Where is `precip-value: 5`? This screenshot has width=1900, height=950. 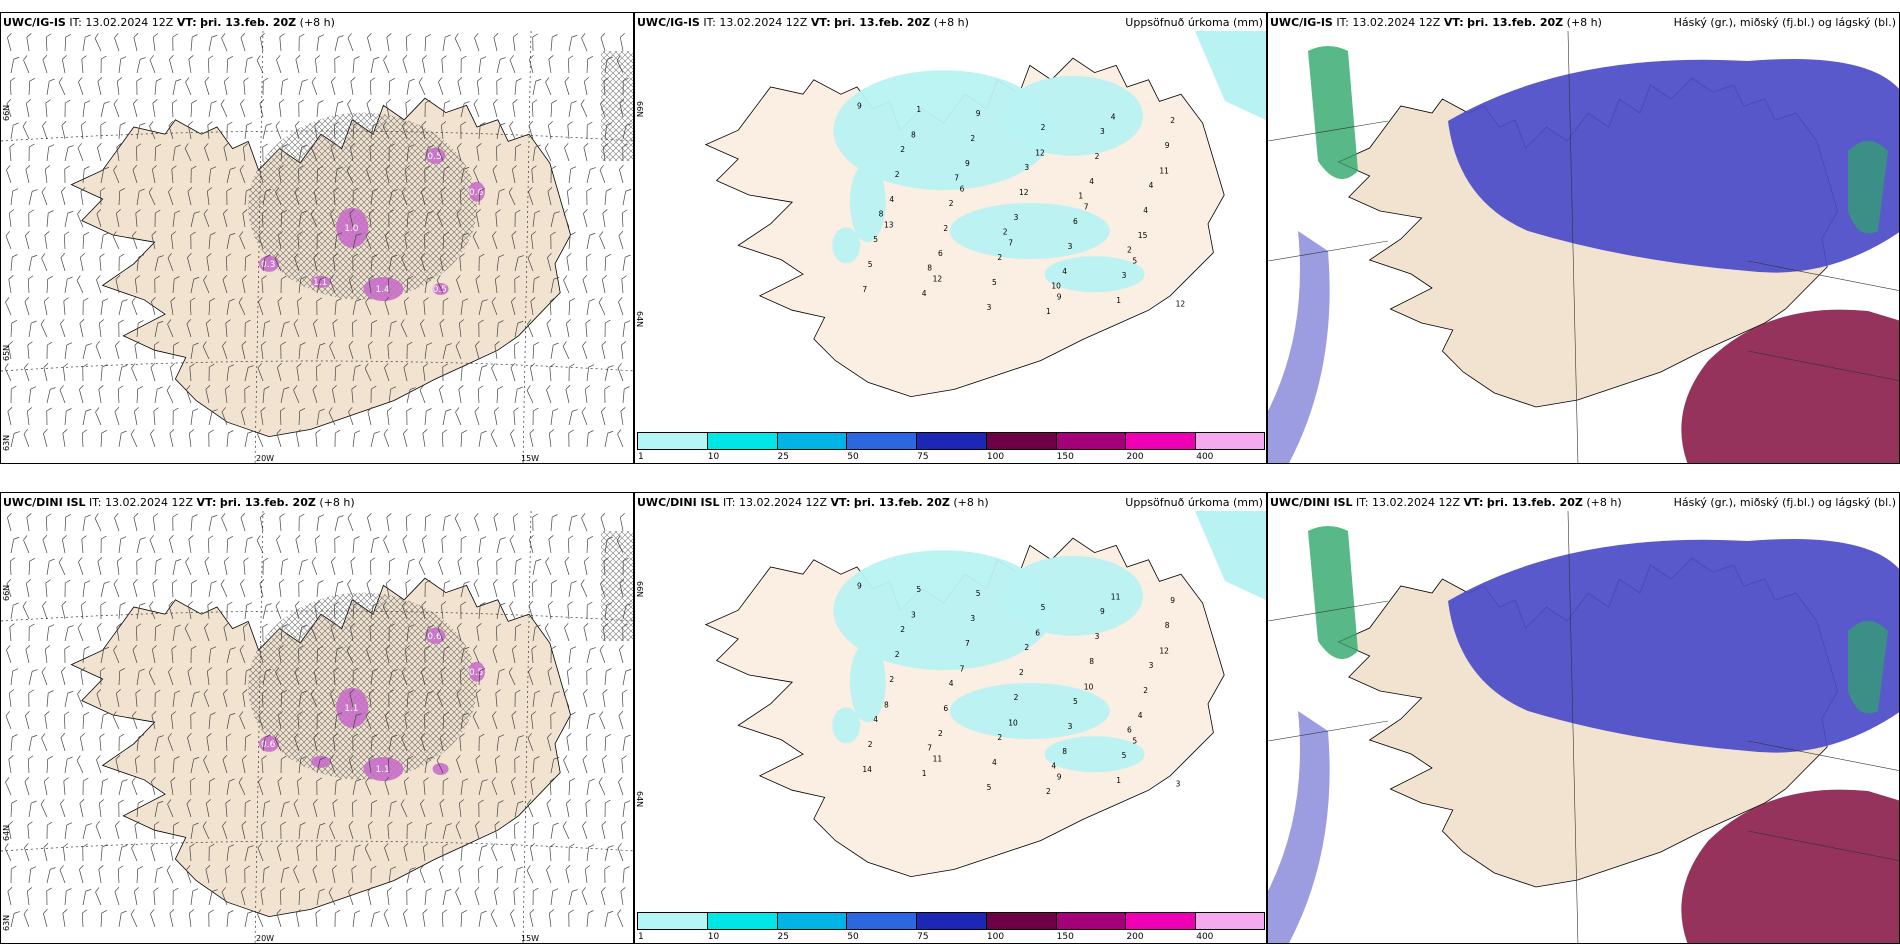
precip-value: 5 is located at coordinates (989, 787).